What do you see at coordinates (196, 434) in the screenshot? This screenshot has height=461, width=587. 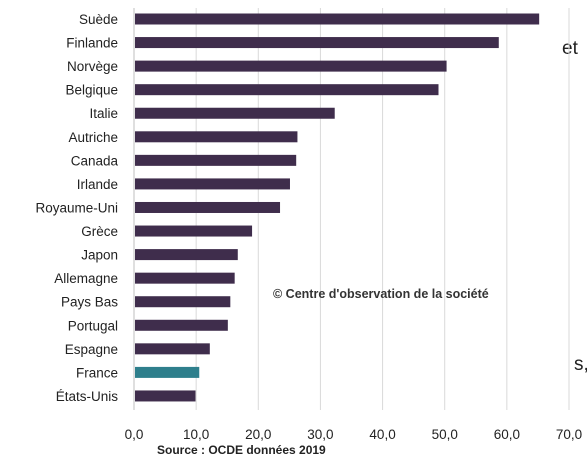 I see `x-tick-label: 10,0` at bounding box center [196, 434].